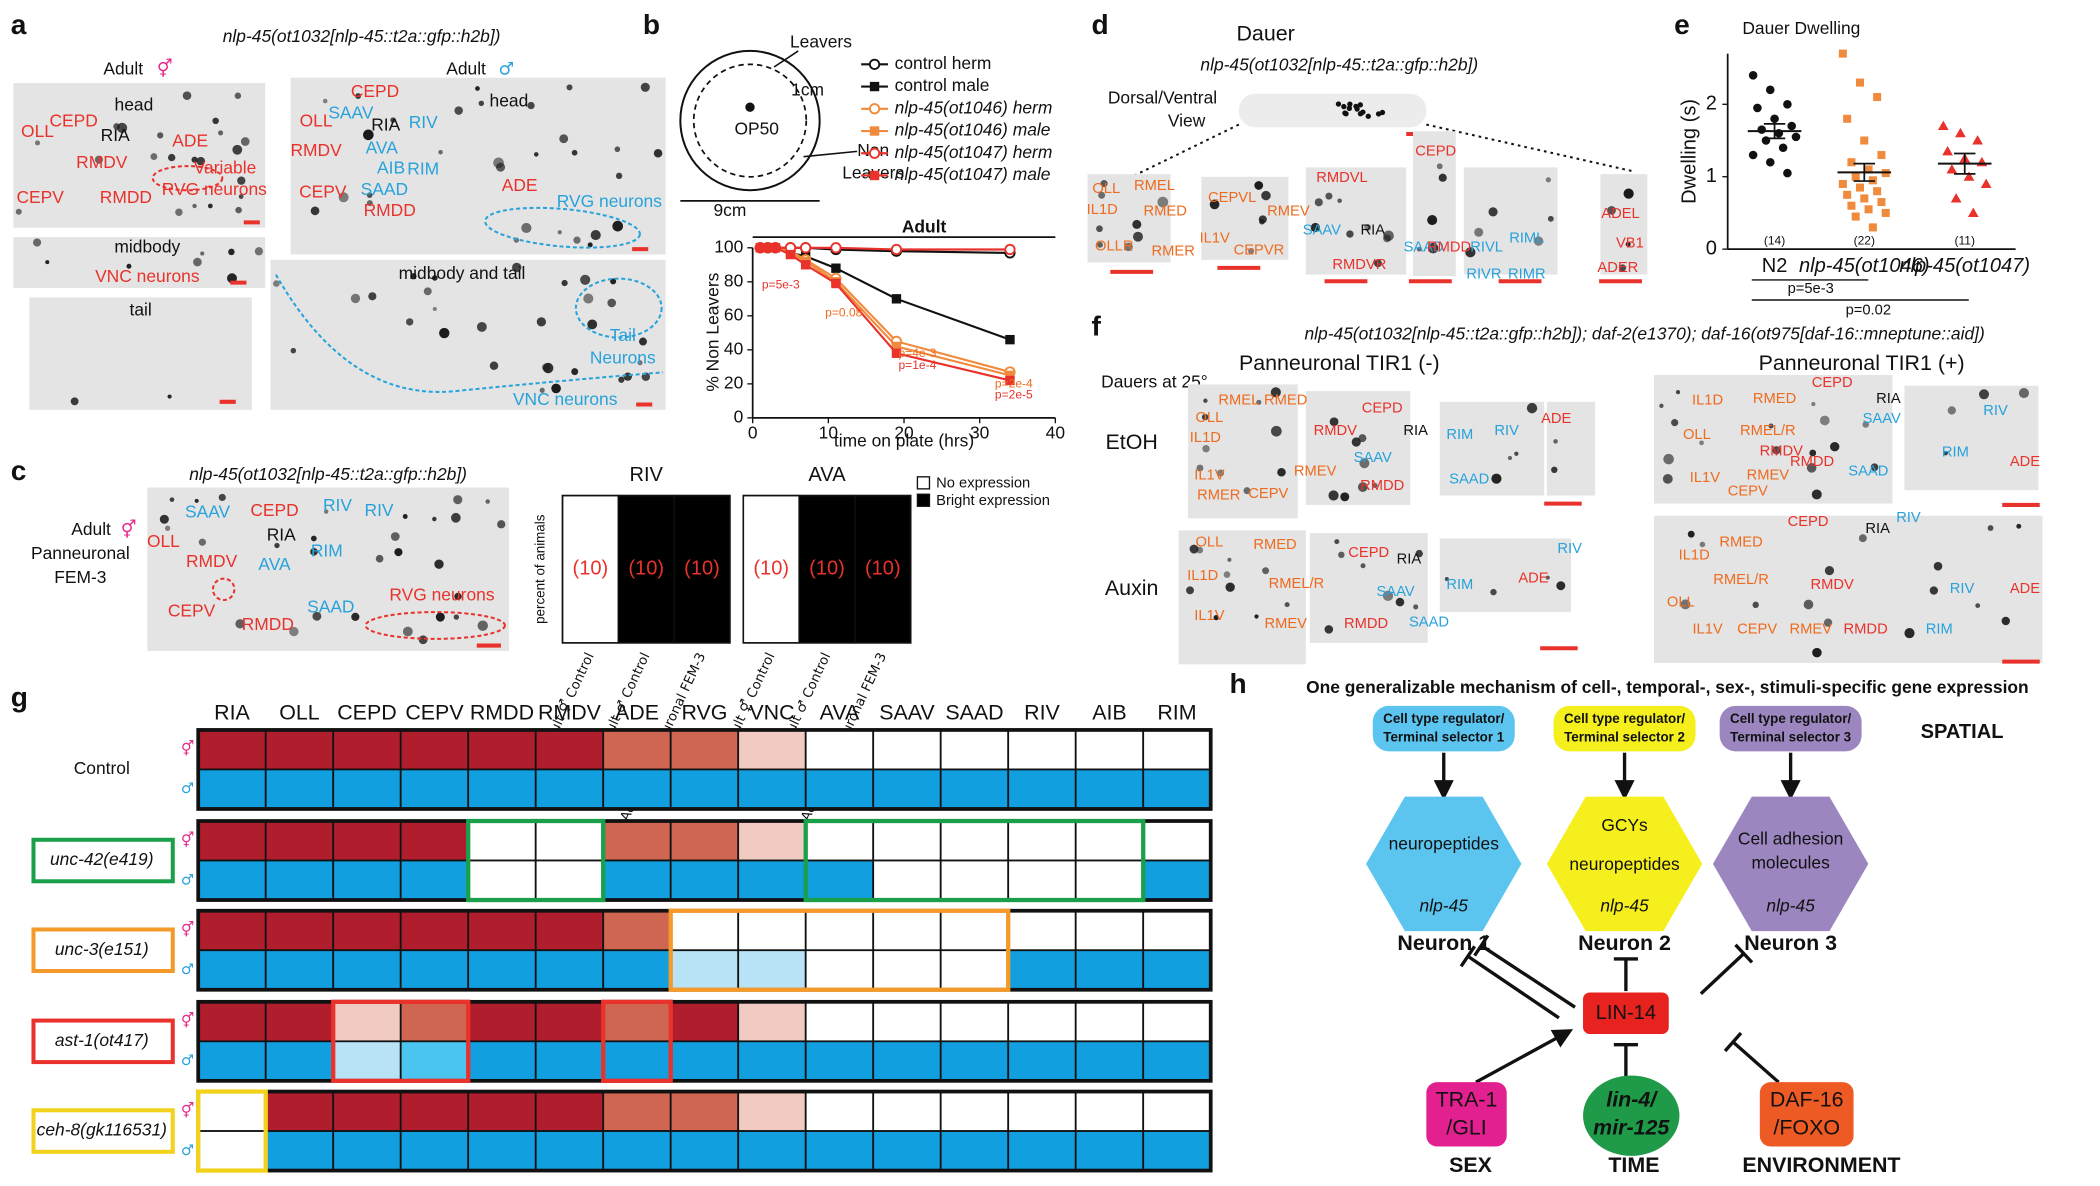  I want to click on label: 2, so click(1711, 104).